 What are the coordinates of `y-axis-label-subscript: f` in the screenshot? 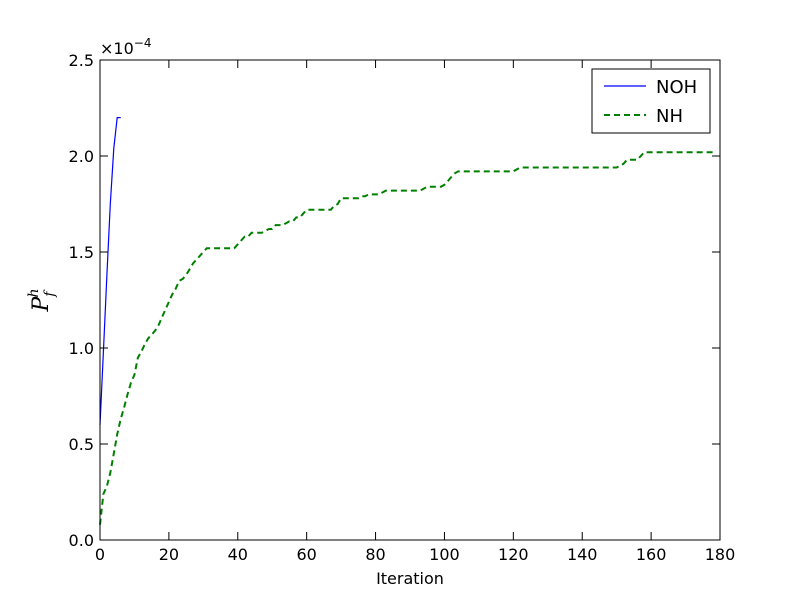 It's located at (50, 293).